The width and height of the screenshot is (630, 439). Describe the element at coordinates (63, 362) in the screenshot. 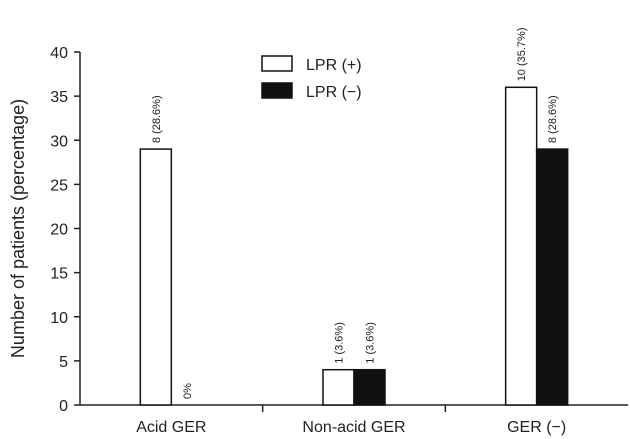

I see `y-tick-label: 5` at that location.